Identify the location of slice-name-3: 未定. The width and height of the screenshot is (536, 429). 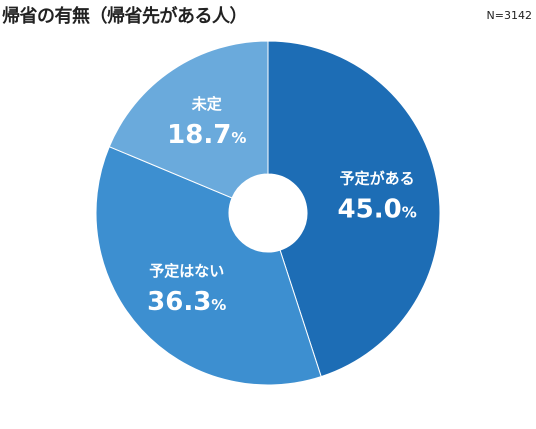
(206, 104).